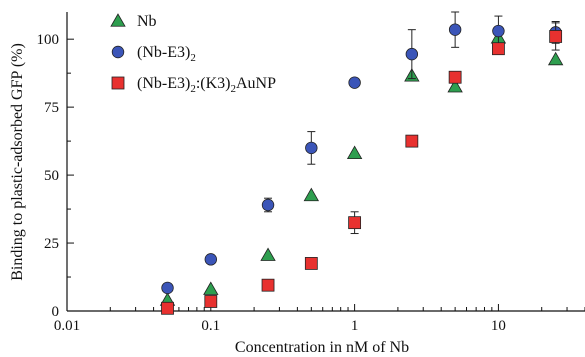 This screenshot has height=357, width=585. What do you see at coordinates (319, 319) in the screenshot?
I see `x-axis-ticks: 0.01 0.1 1 10` at bounding box center [319, 319].